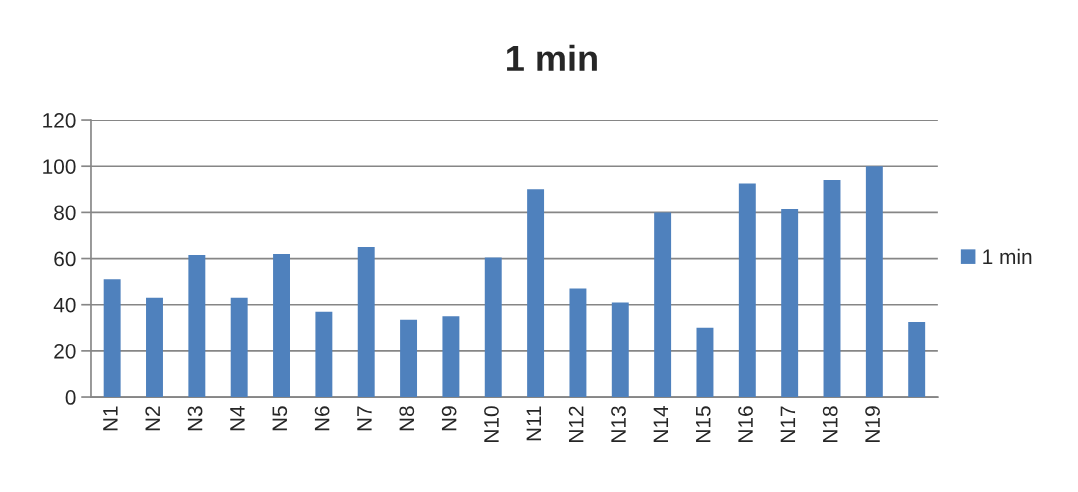 This screenshot has height=492, width=1078. What do you see at coordinates (830, 424) in the screenshot?
I see `x-tick-label: N18` at bounding box center [830, 424].